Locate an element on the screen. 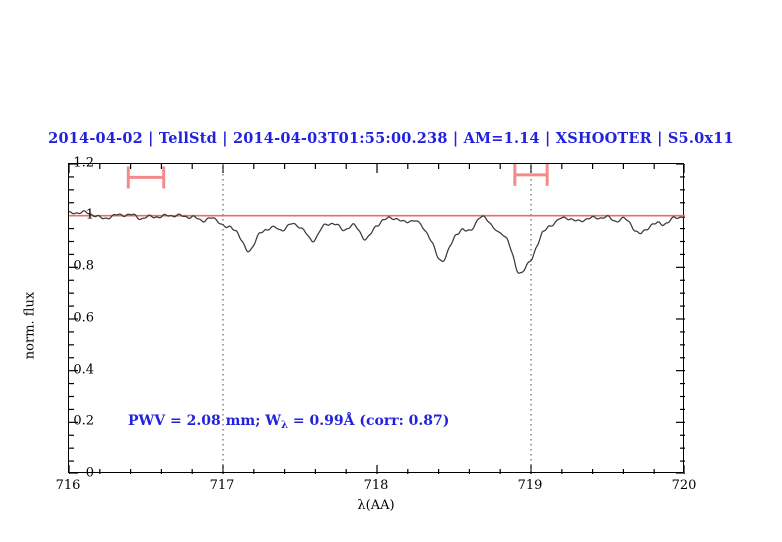  x-tick-label: 720 is located at coordinates (684, 485).